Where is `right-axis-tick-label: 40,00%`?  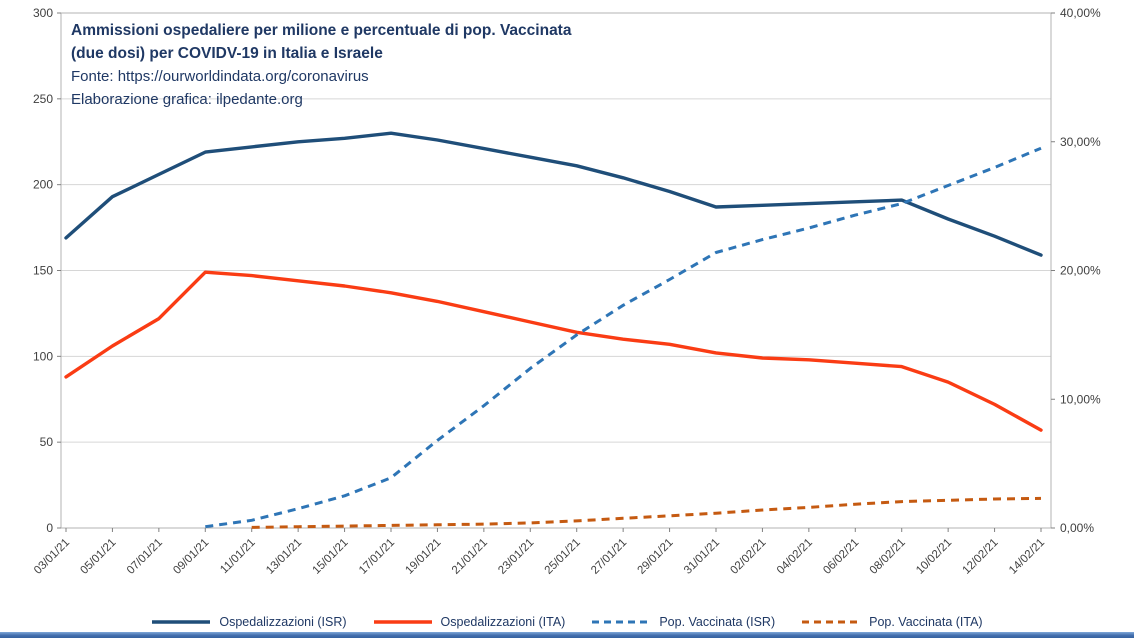
right-axis-tick-label: 40,00% is located at coordinates (1080, 13).